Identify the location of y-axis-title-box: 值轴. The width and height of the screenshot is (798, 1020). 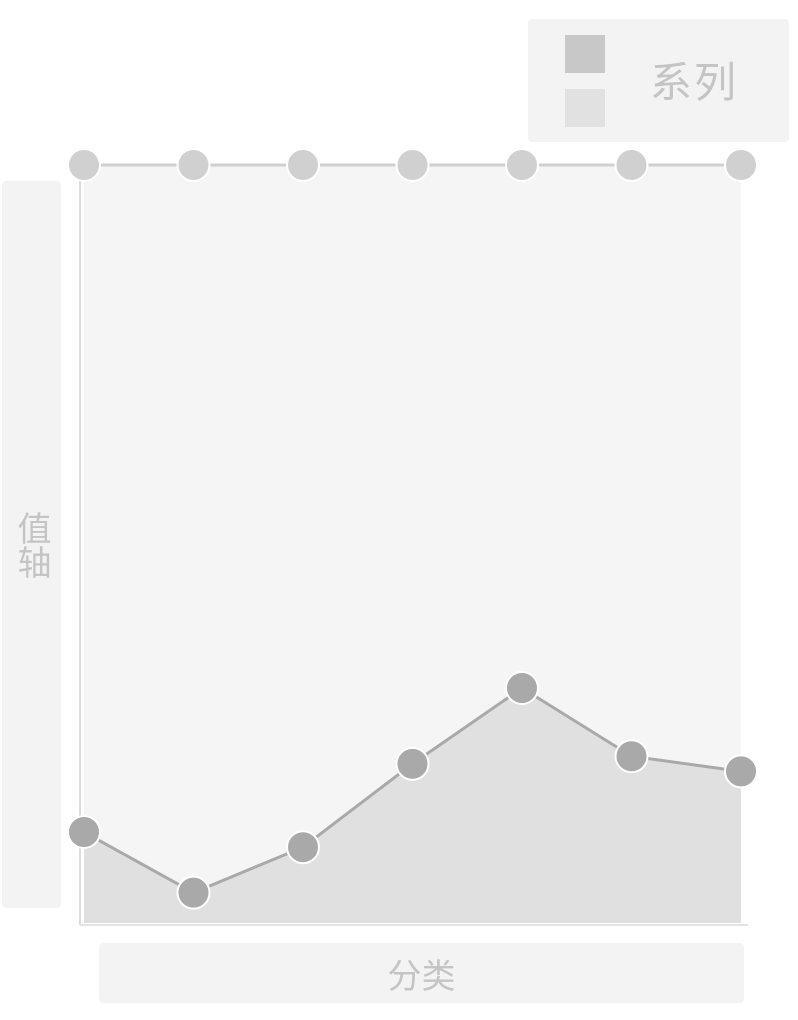
(31, 544).